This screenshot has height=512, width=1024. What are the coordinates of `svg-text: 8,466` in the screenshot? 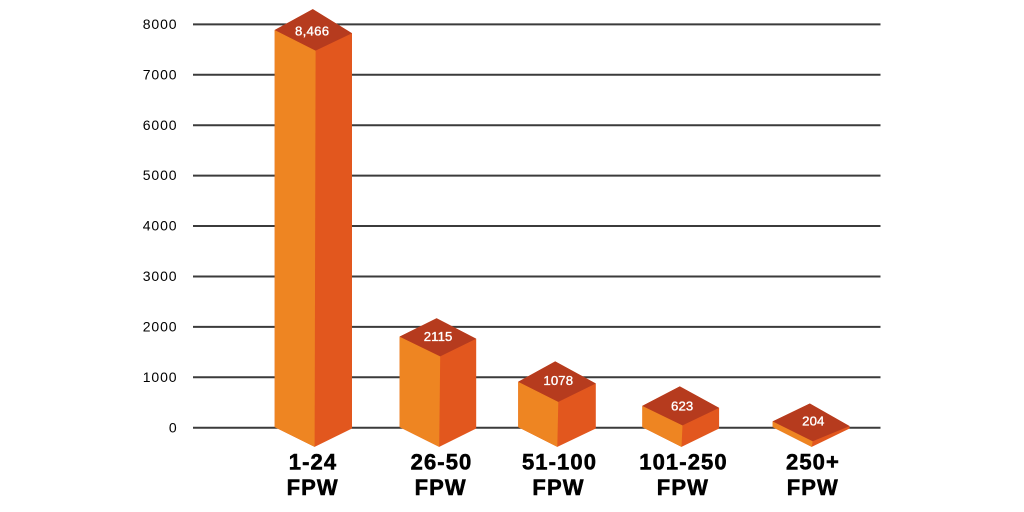 It's located at (312, 30).